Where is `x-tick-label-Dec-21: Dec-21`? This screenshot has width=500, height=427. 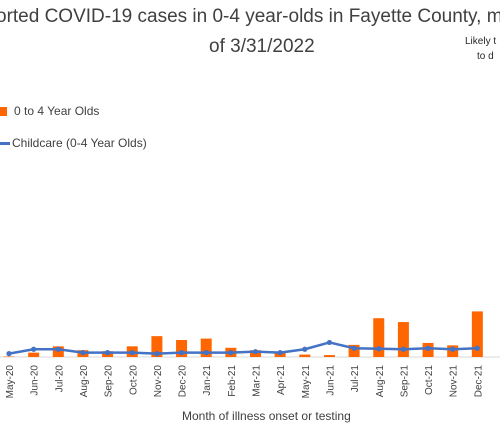 x-tick-label-Dec-21: Dec-21 is located at coordinates (478, 381).